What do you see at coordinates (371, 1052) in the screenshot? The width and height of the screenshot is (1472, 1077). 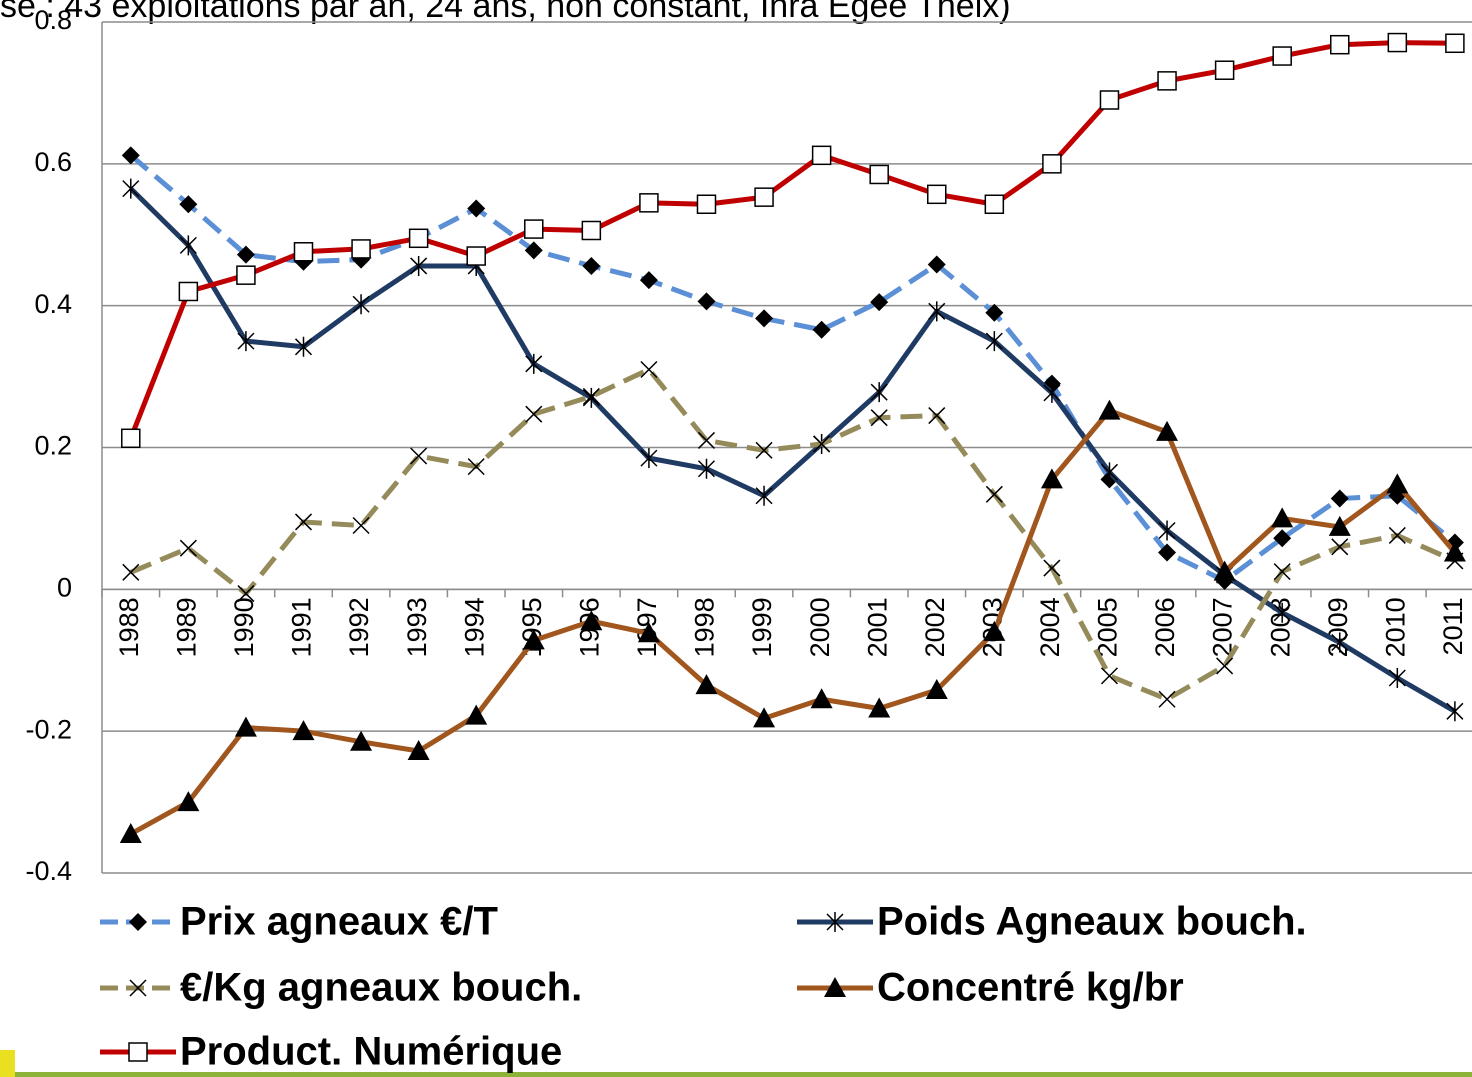 I see `legend-label: Product. Numérique` at bounding box center [371, 1052].